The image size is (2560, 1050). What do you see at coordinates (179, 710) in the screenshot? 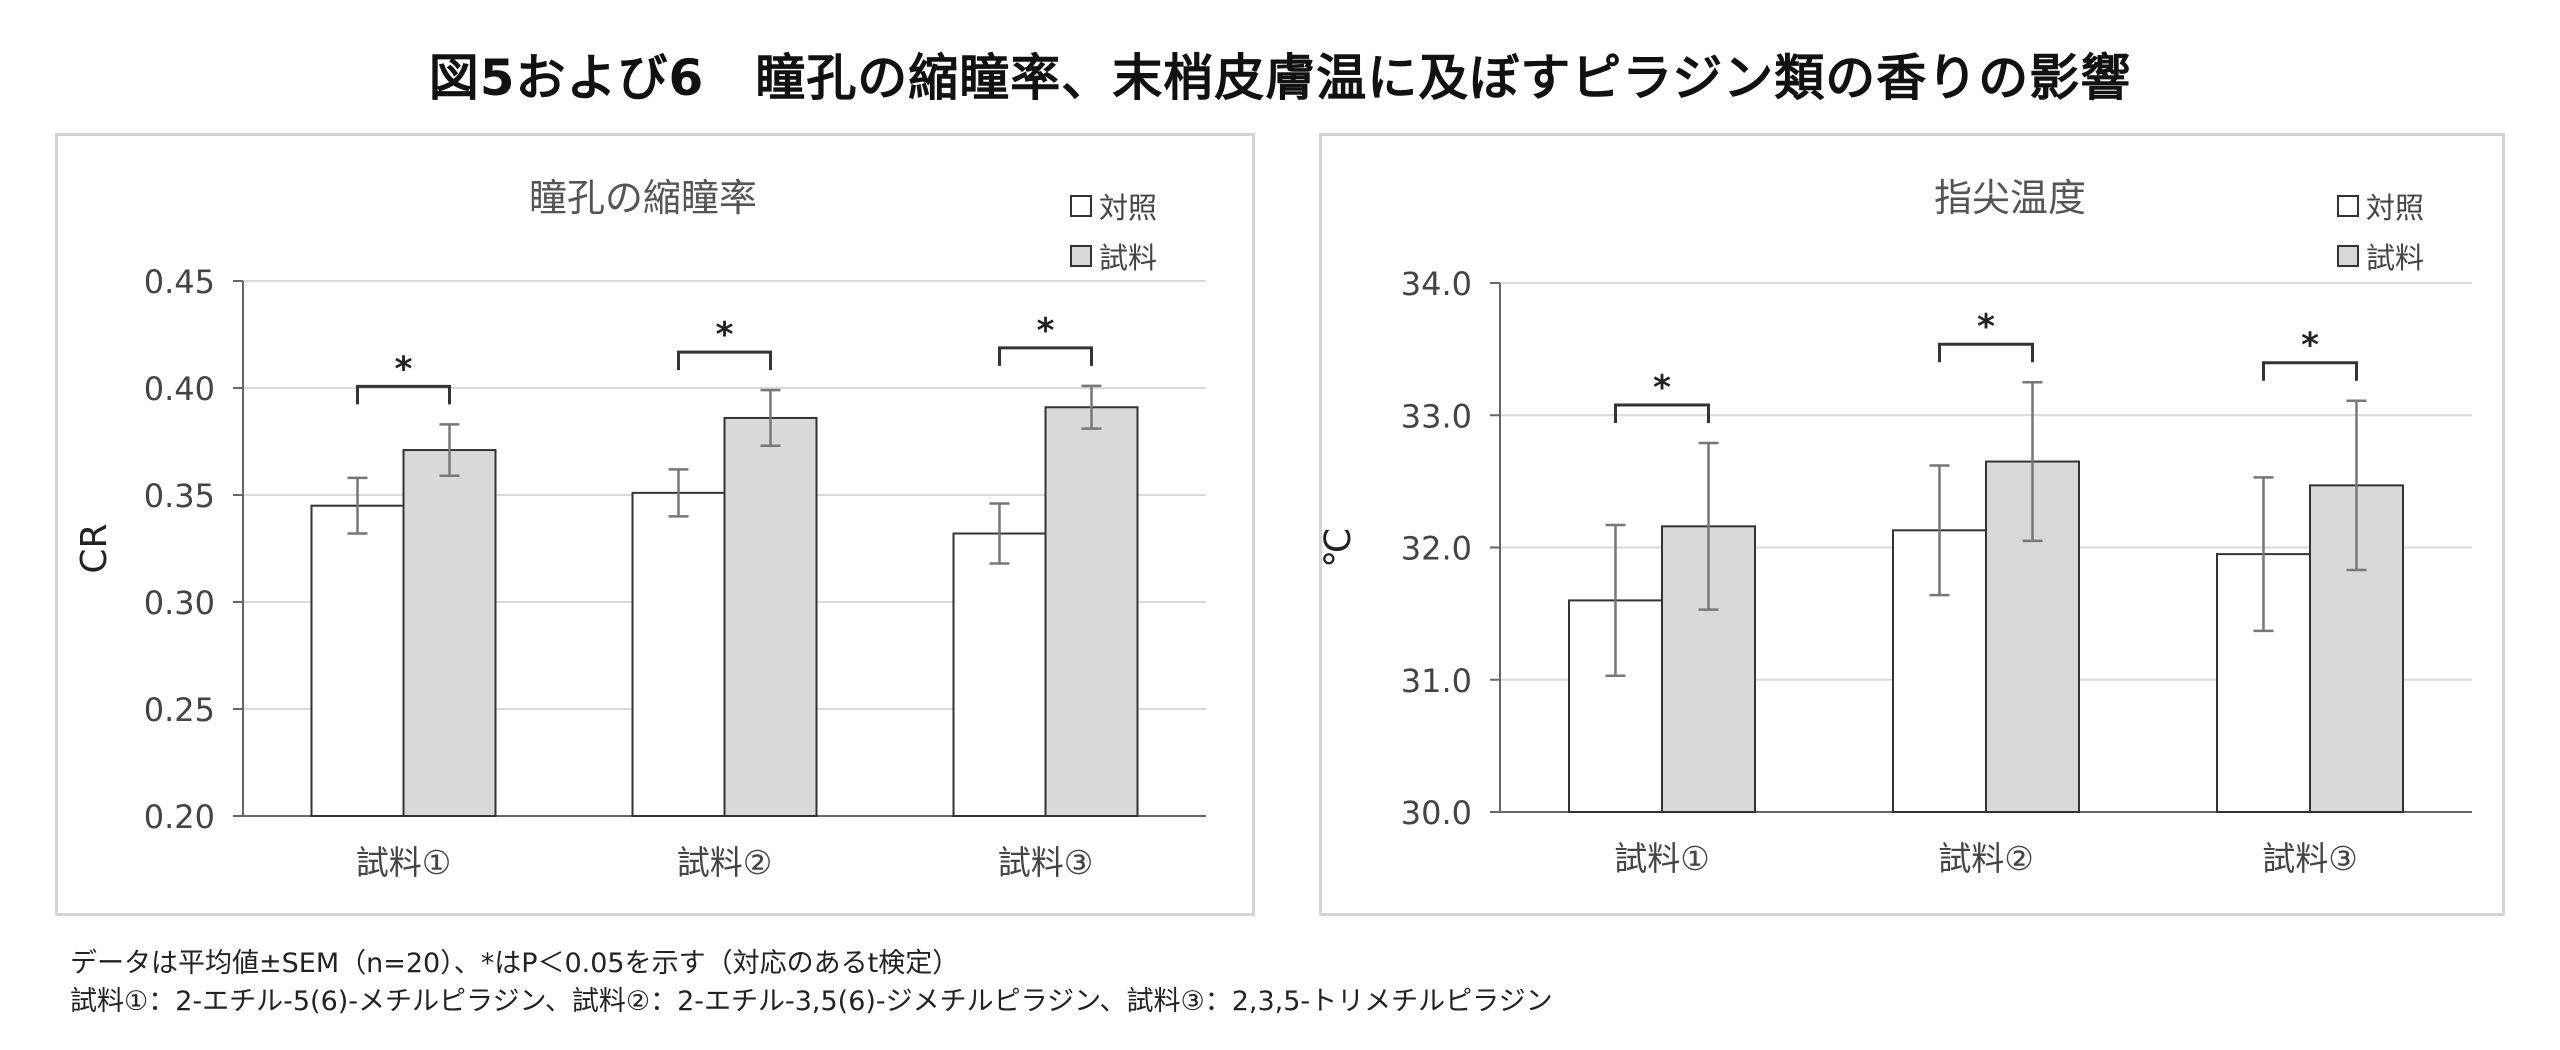
I see `y-tick-label: 0.25` at bounding box center [179, 710].